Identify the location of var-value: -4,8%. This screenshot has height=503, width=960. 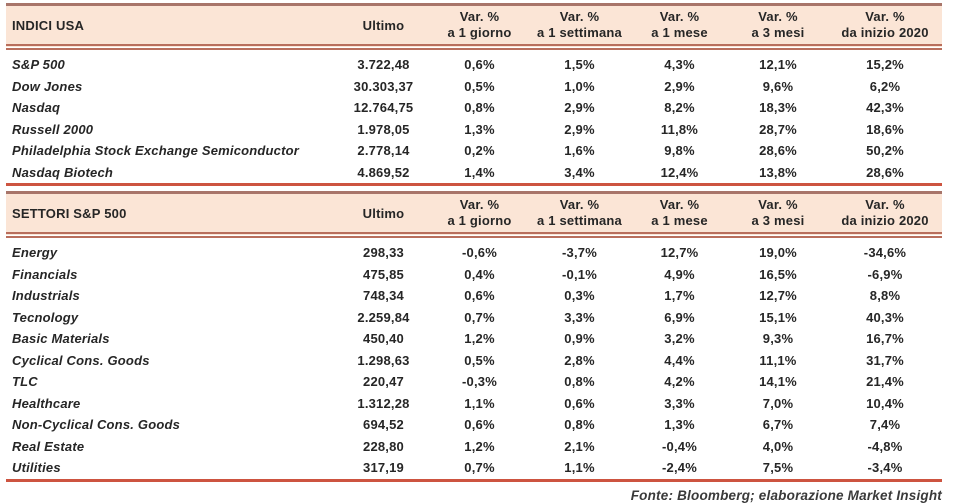
(885, 446).